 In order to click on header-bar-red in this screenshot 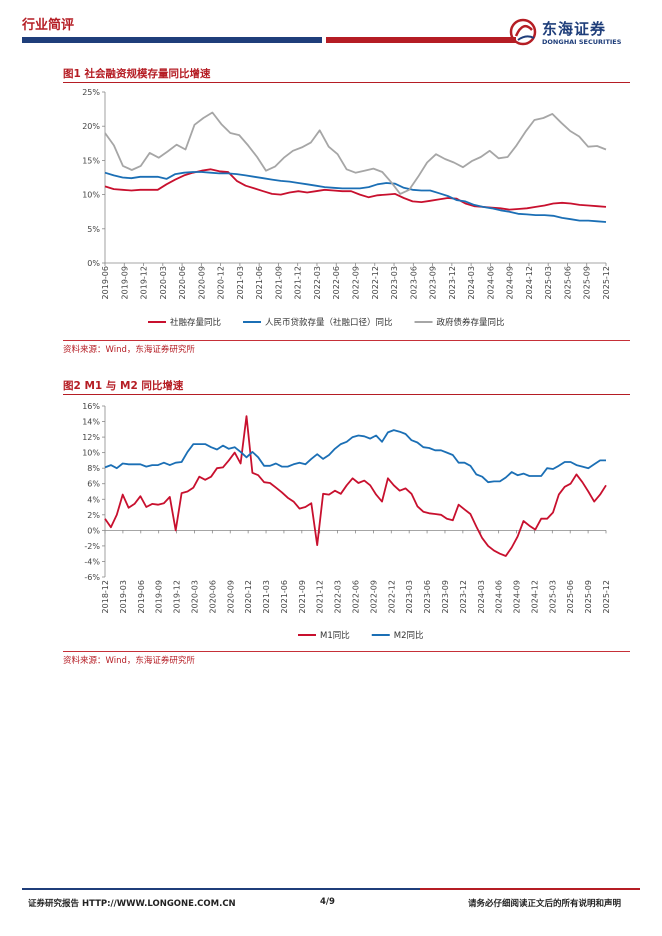, I will do `click(421, 40)`.